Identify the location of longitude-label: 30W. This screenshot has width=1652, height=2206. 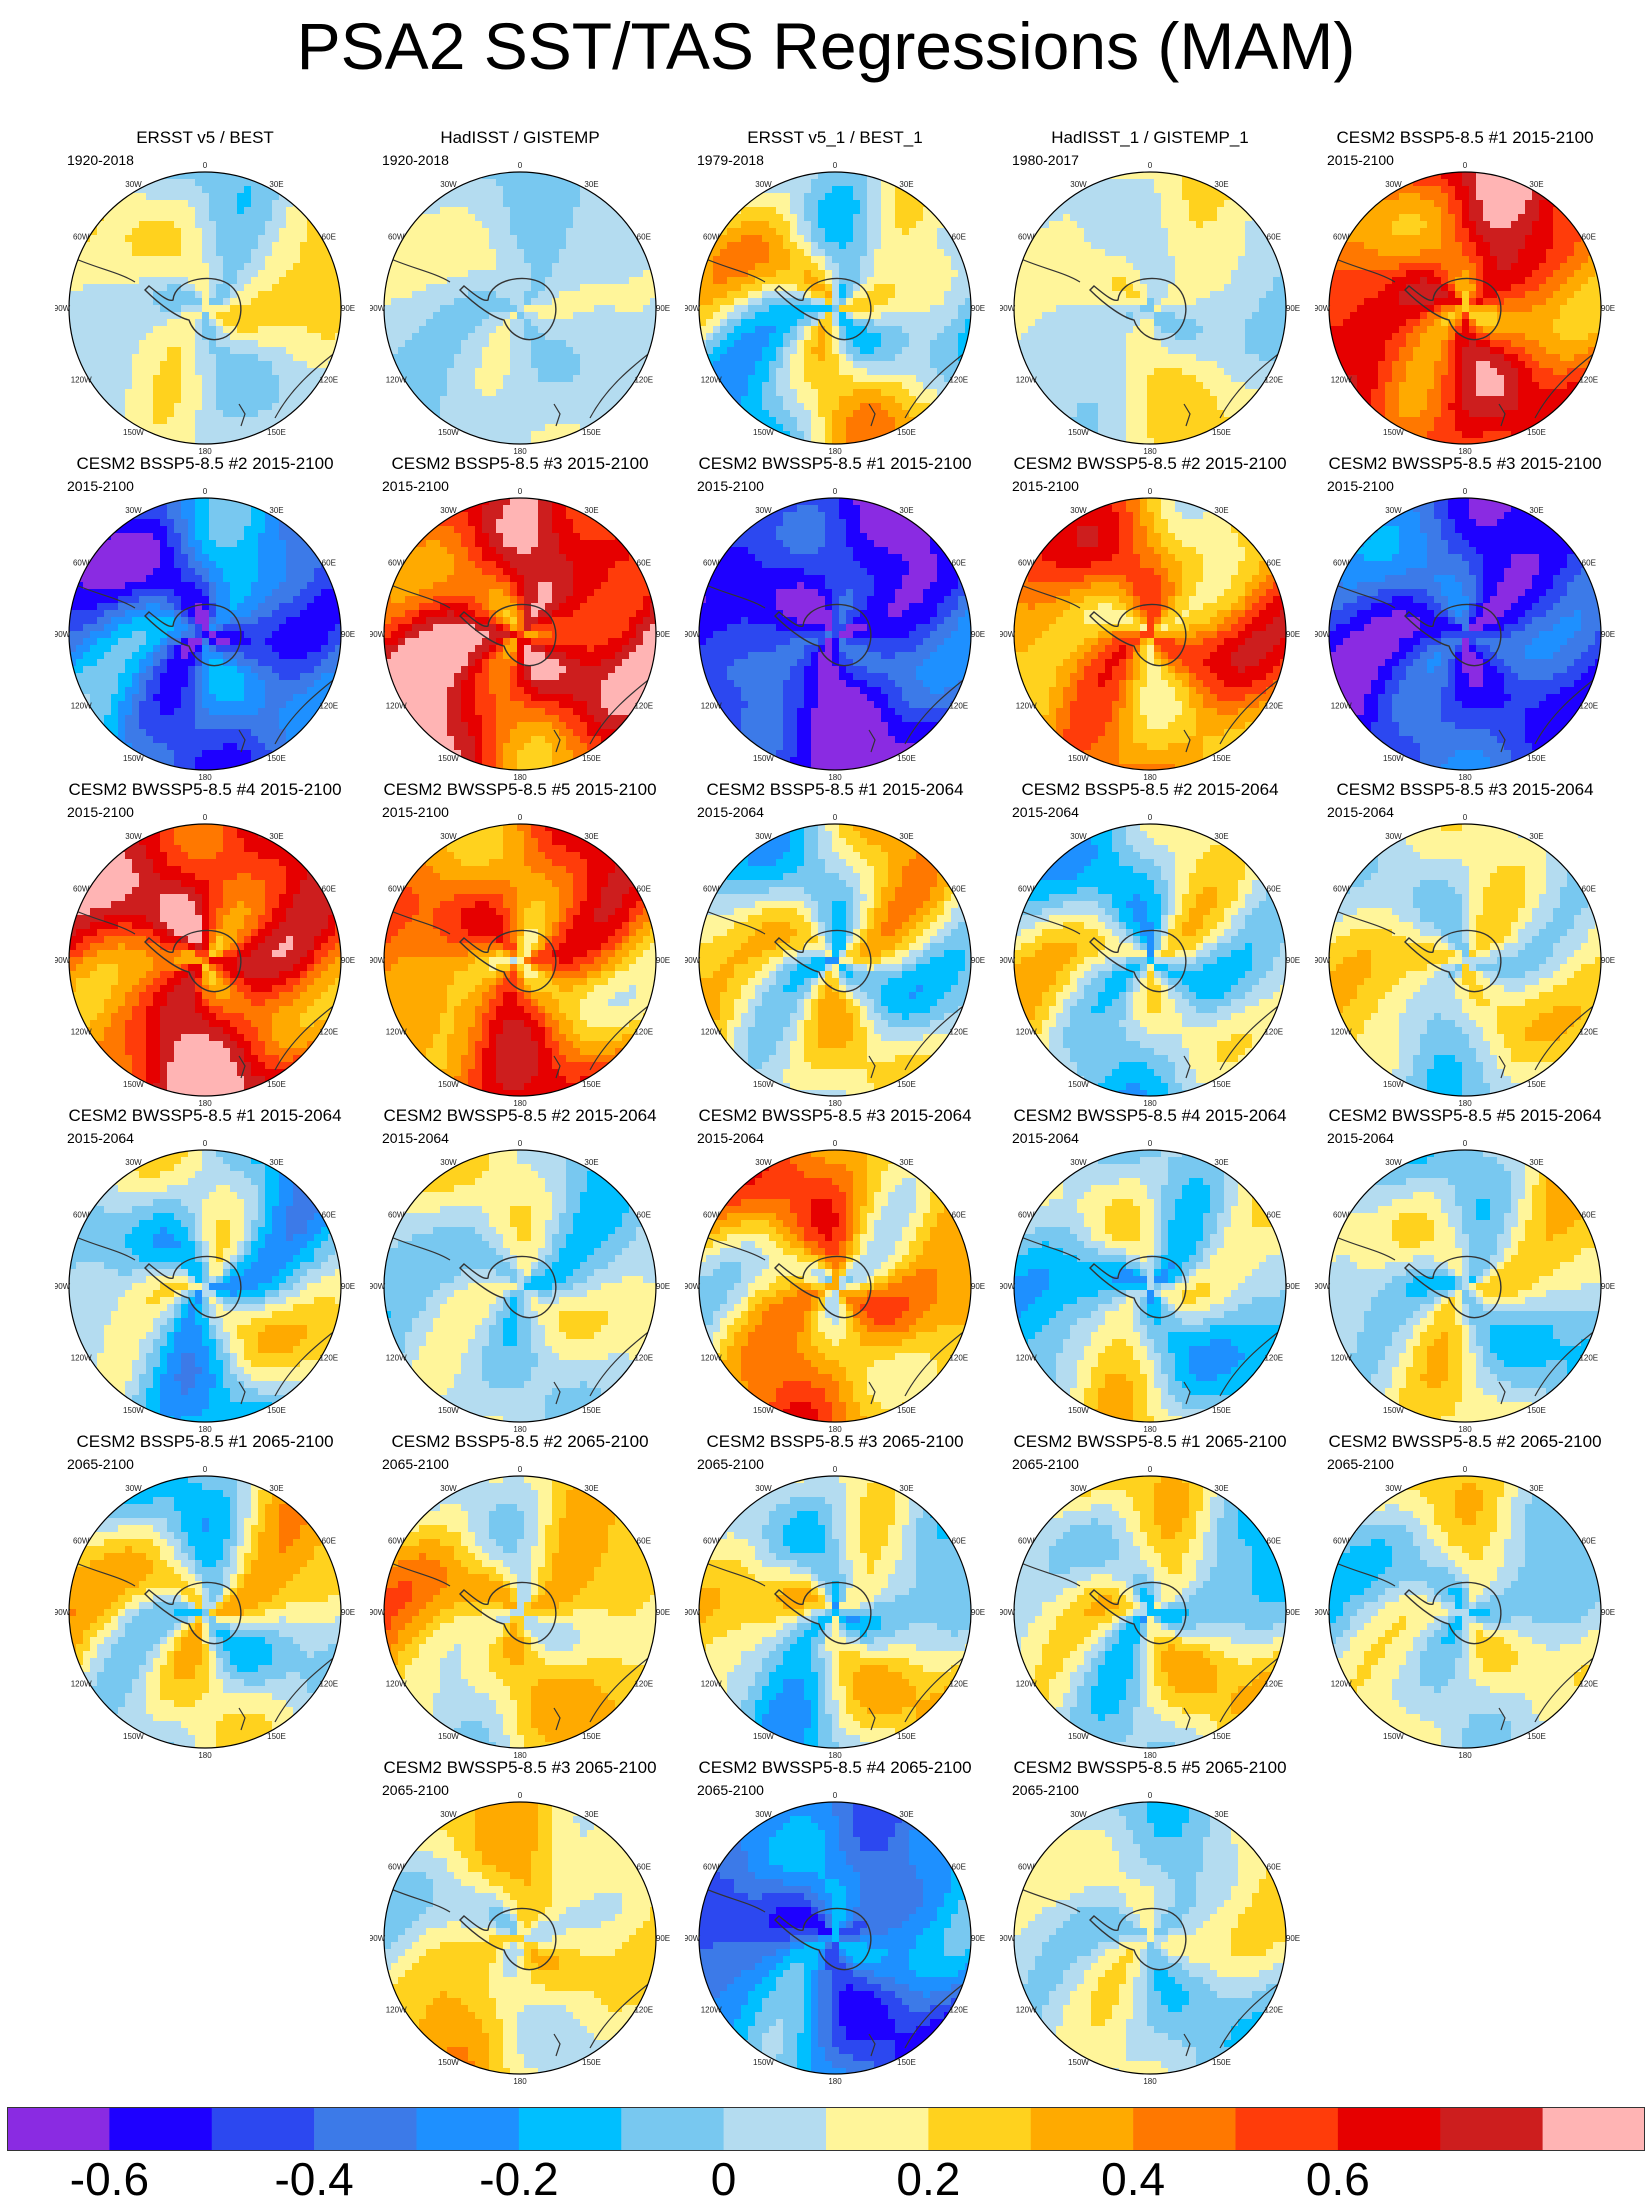
(448, 184).